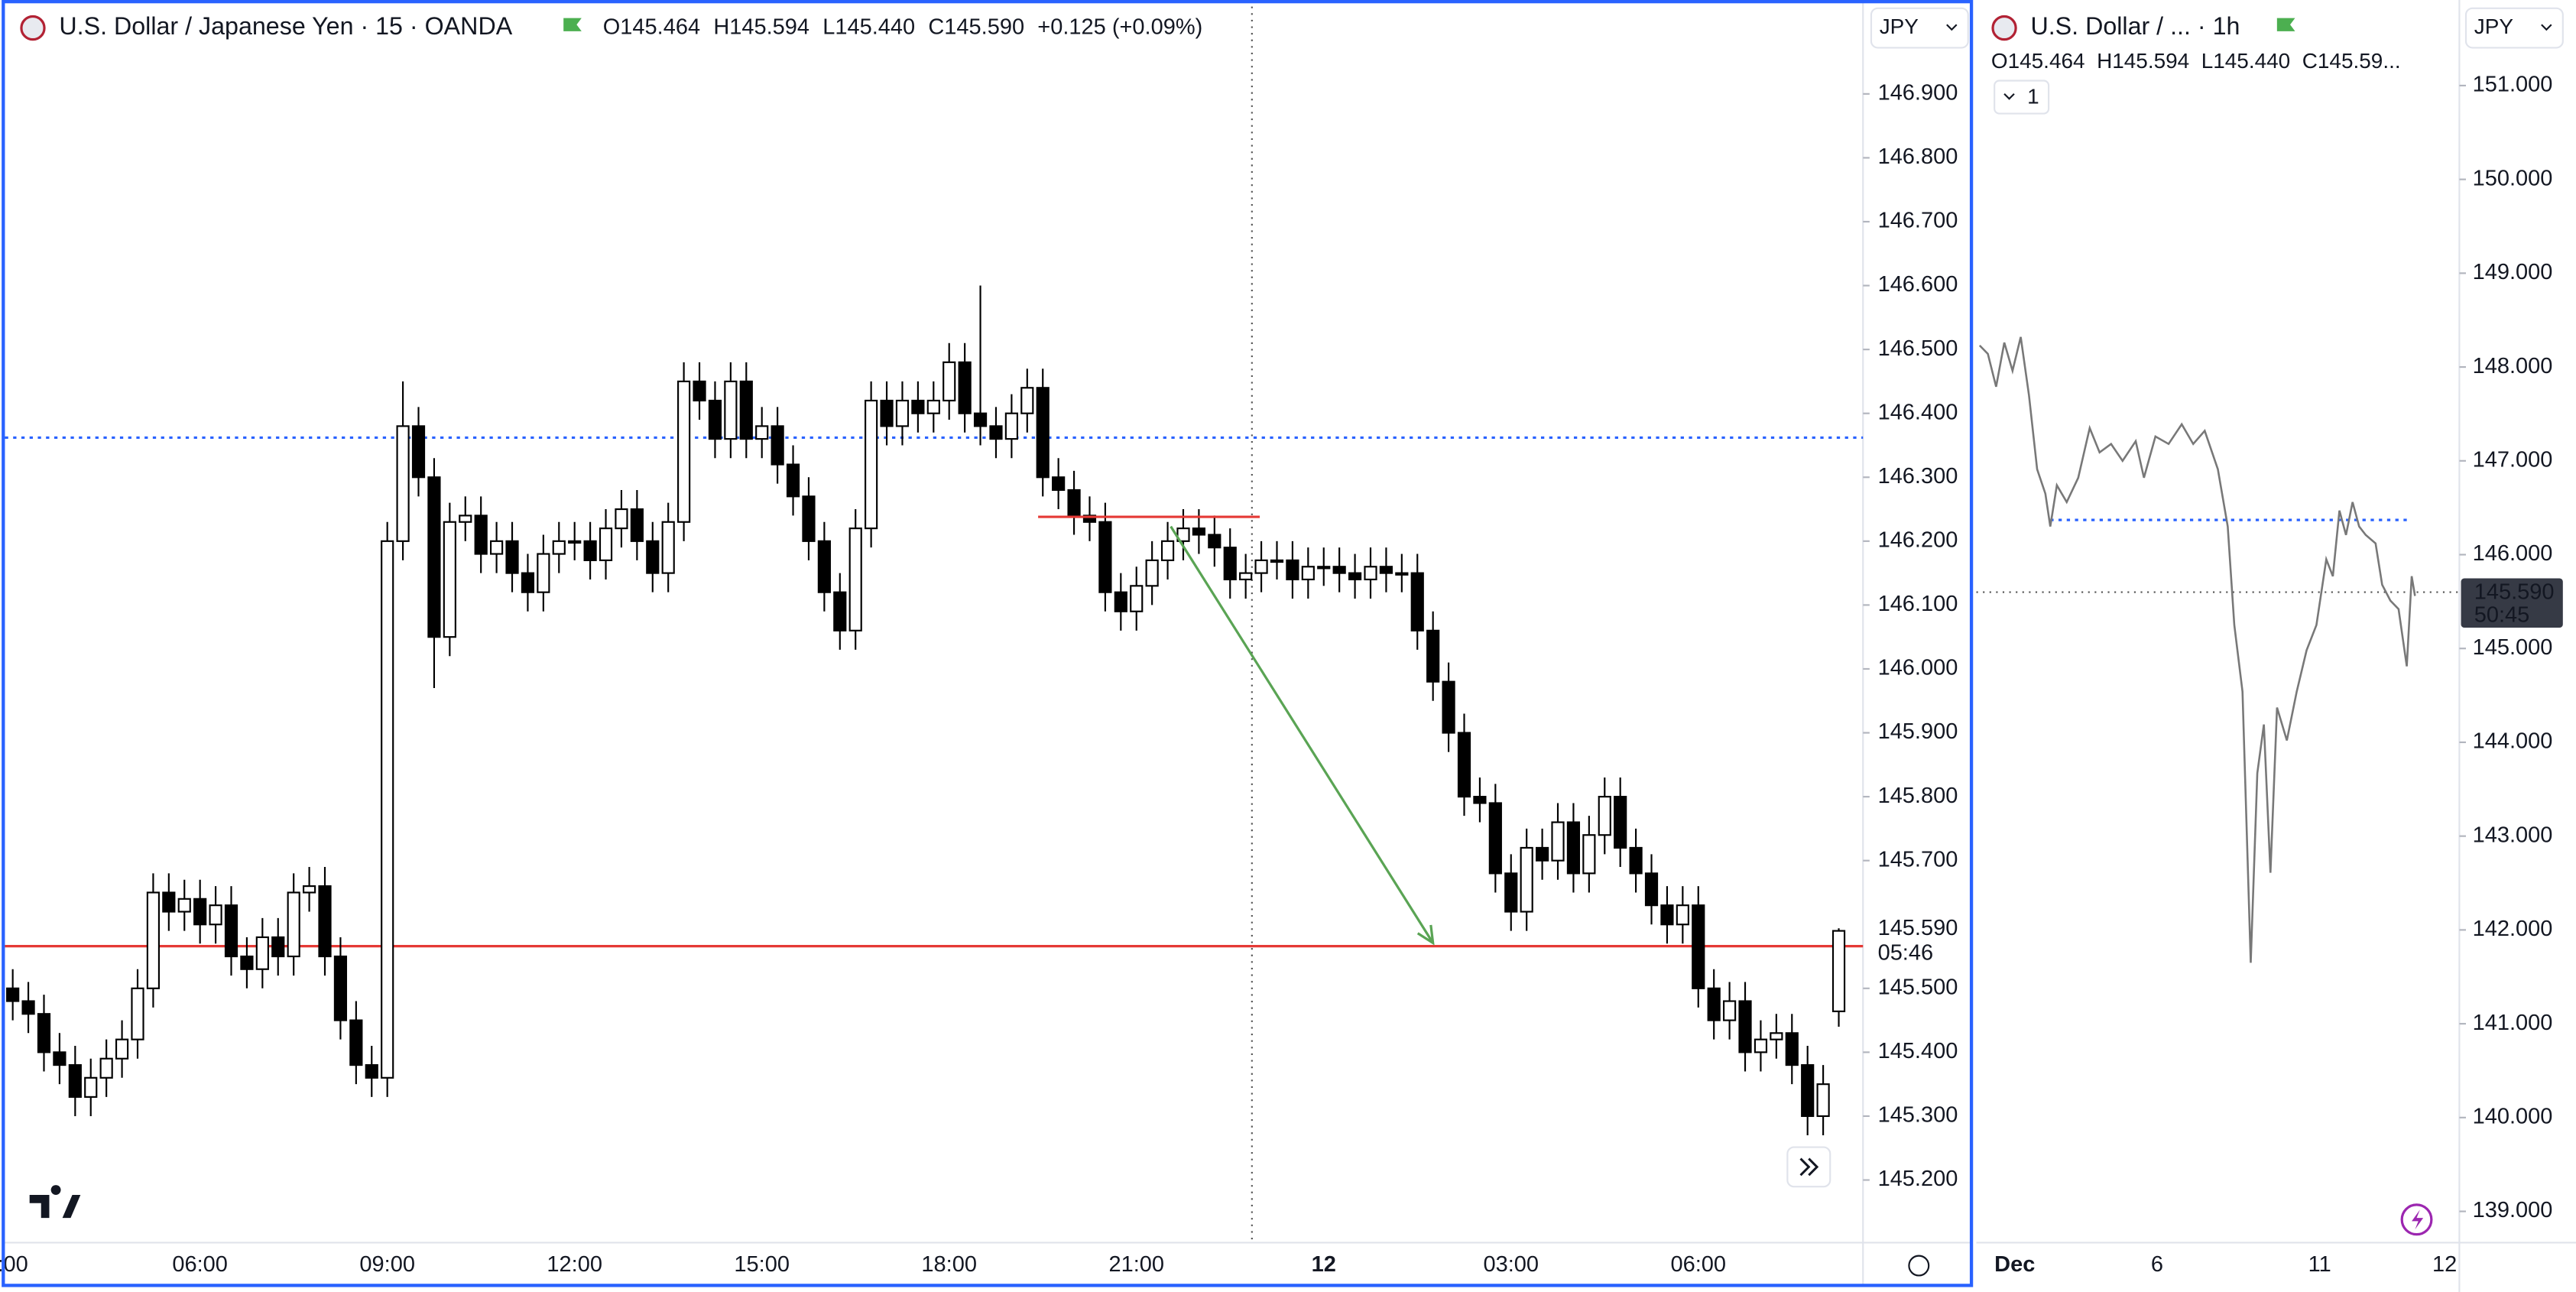  Describe the element at coordinates (1918, 540) in the screenshot. I see `y-tick-label: 146.200` at that location.